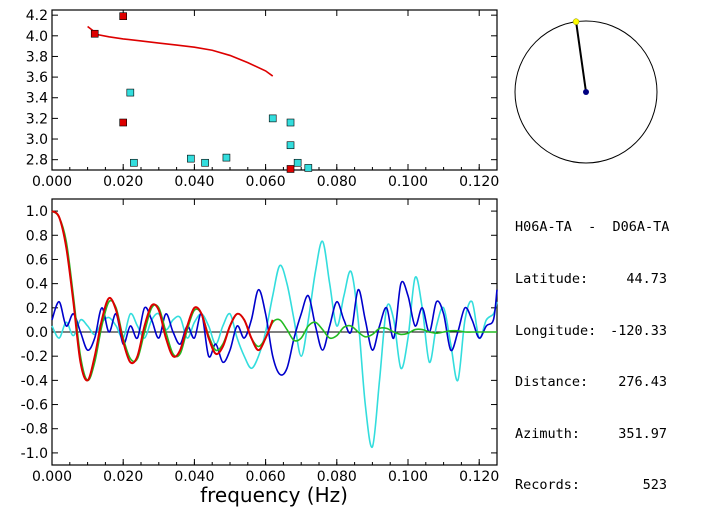  What do you see at coordinates (274, 495) in the screenshot?
I see `x-axis-label: frequency (Hz)` at bounding box center [274, 495].